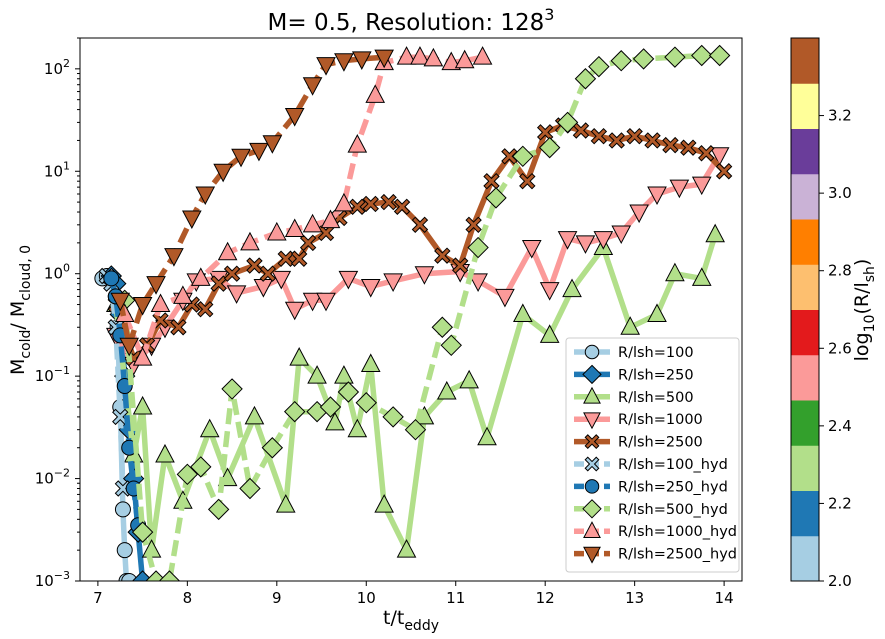  Describe the element at coordinates (411, 620) in the screenshot. I see `x-axis-label: t/teddy` at that location.